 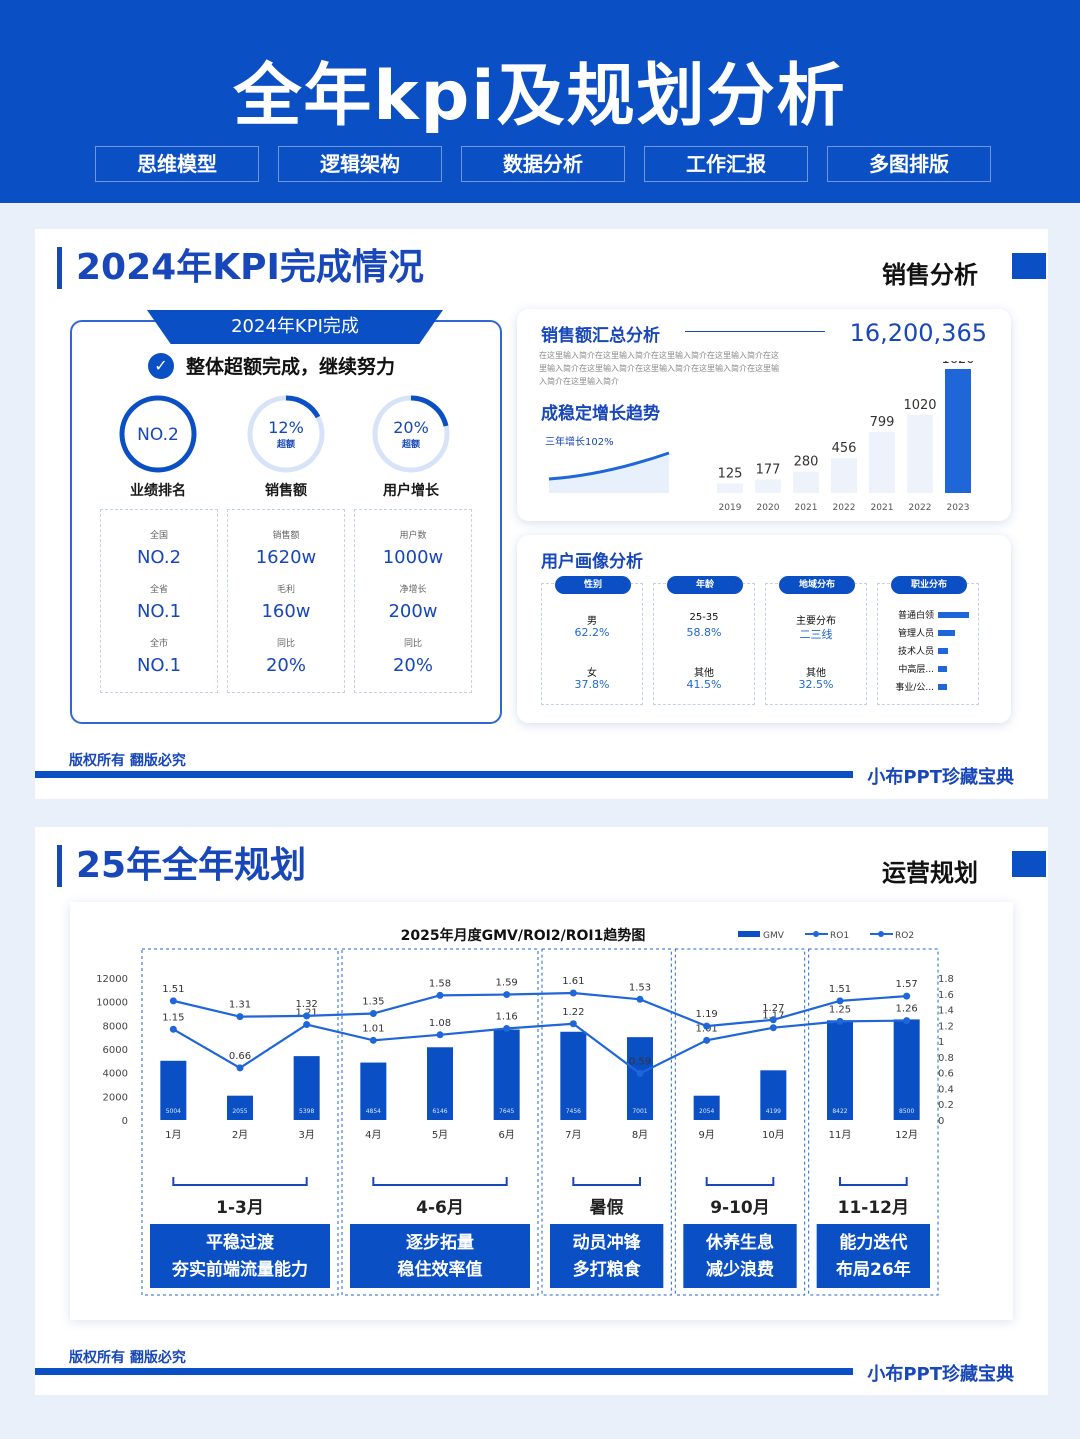 I want to click on sales-x-label: 2019, so click(x=730, y=508).